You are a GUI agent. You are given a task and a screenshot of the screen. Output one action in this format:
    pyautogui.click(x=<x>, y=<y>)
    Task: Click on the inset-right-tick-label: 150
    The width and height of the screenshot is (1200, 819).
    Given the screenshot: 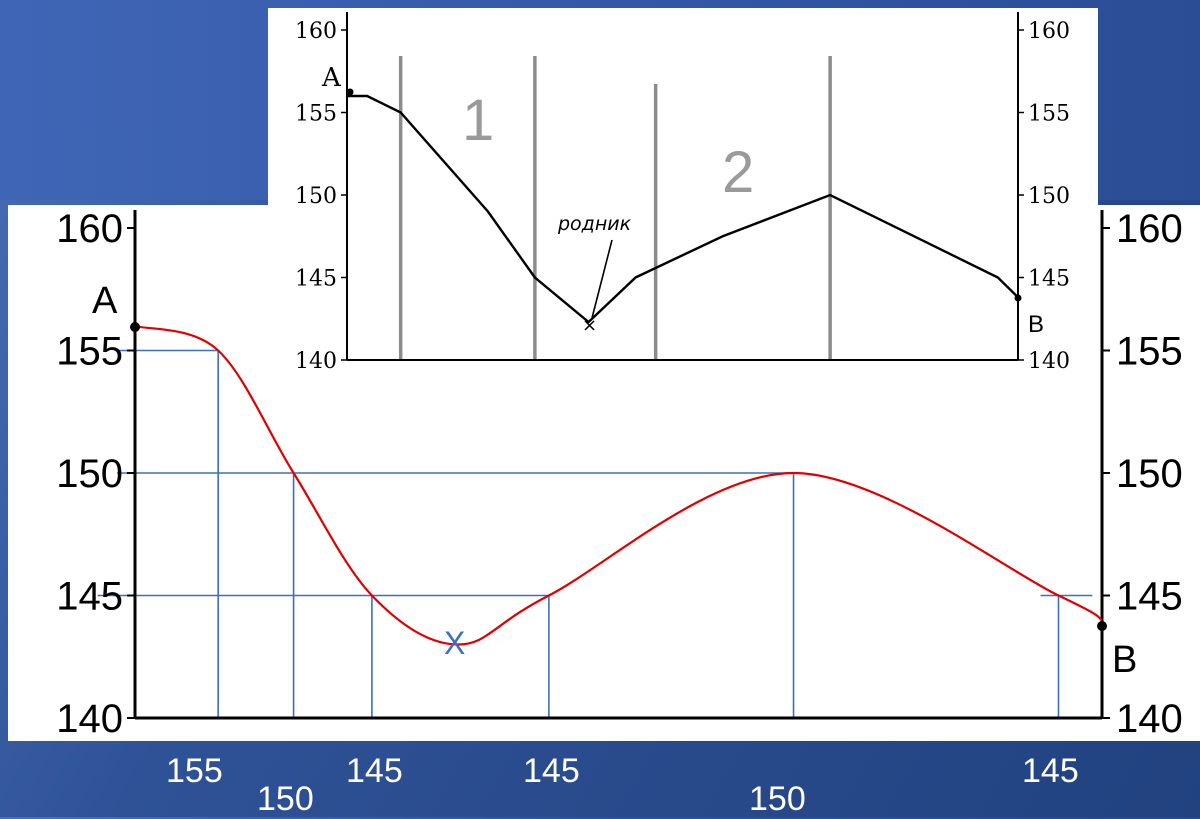 What is the action you would take?
    pyautogui.click(x=1049, y=196)
    